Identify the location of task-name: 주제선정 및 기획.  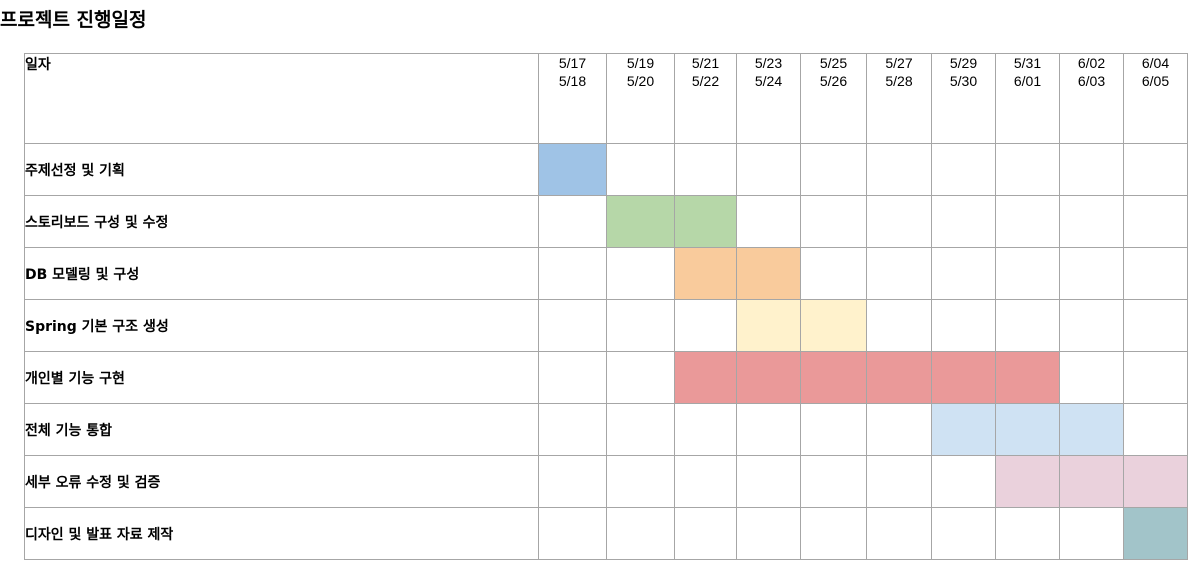
(281, 169).